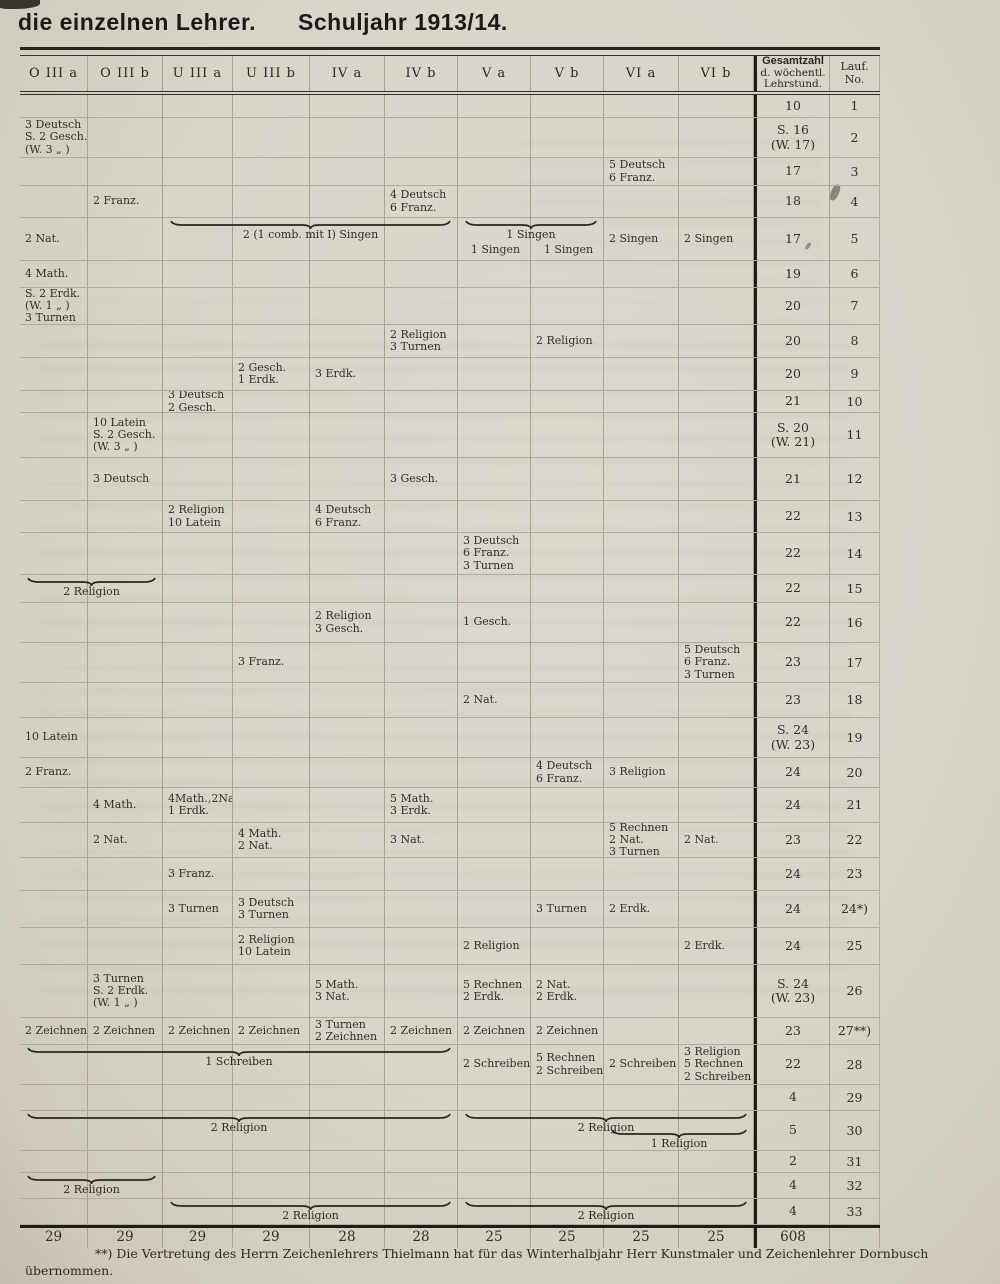 The width and height of the screenshot is (1000, 1284). I want to click on lauf-no-cell: 16, so click(855, 622).